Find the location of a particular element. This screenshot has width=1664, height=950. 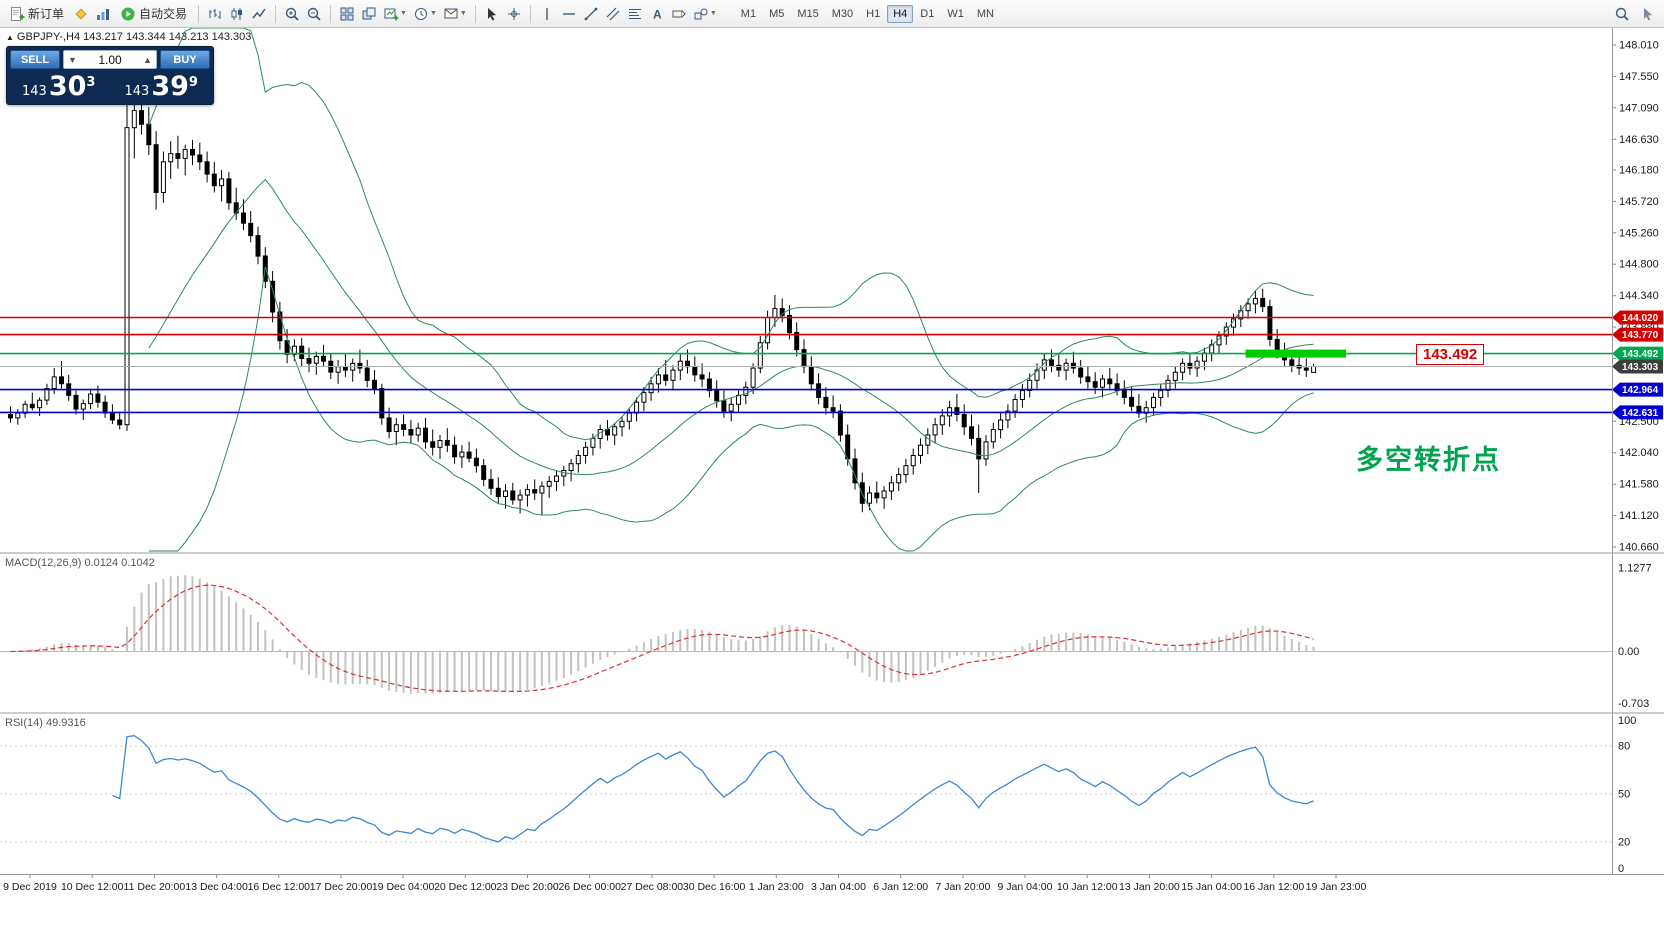

lot-size-field: ▼ 1.00 ▲ is located at coordinates (110, 59).